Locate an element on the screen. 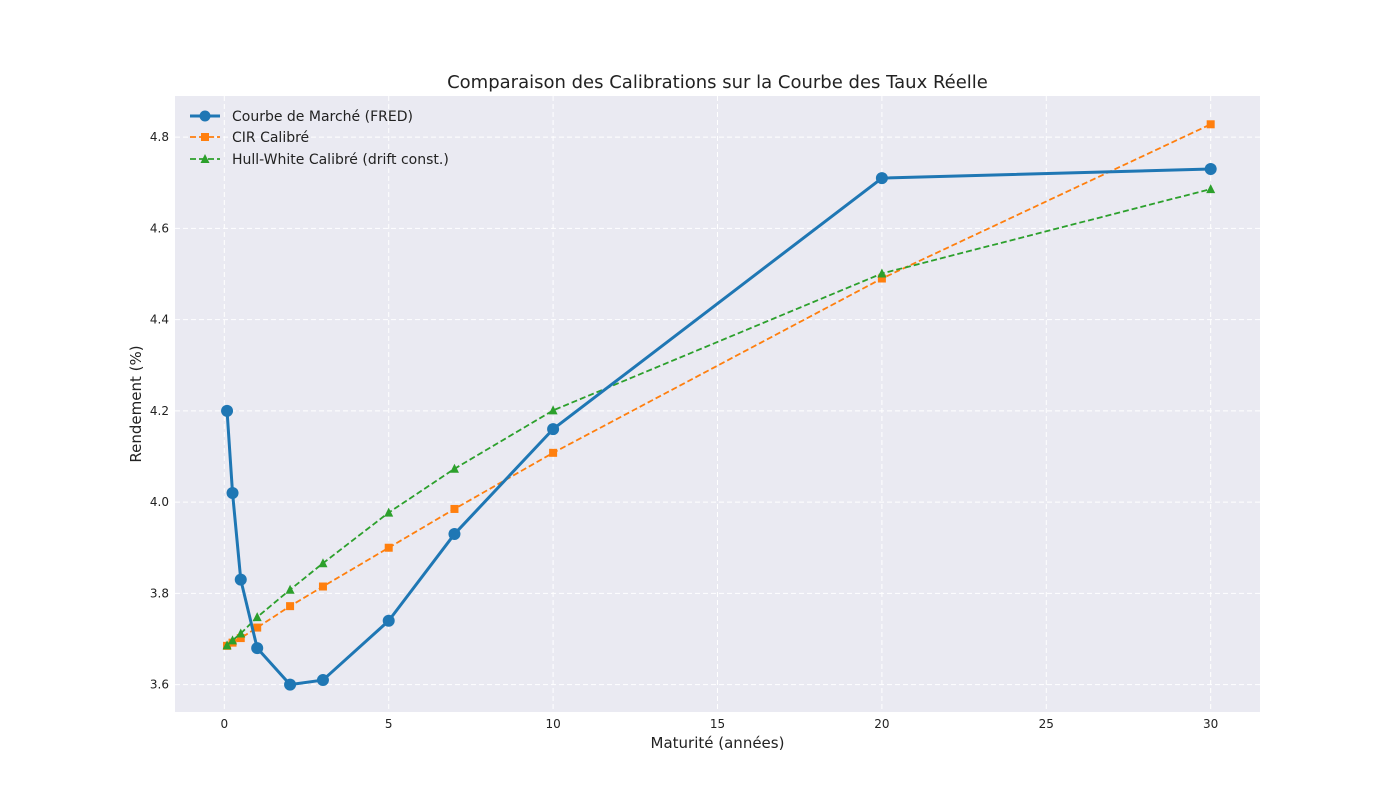 The width and height of the screenshot is (1400, 800). legend-label-market: Courbe de Marché (FRED) is located at coordinates (322, 117).